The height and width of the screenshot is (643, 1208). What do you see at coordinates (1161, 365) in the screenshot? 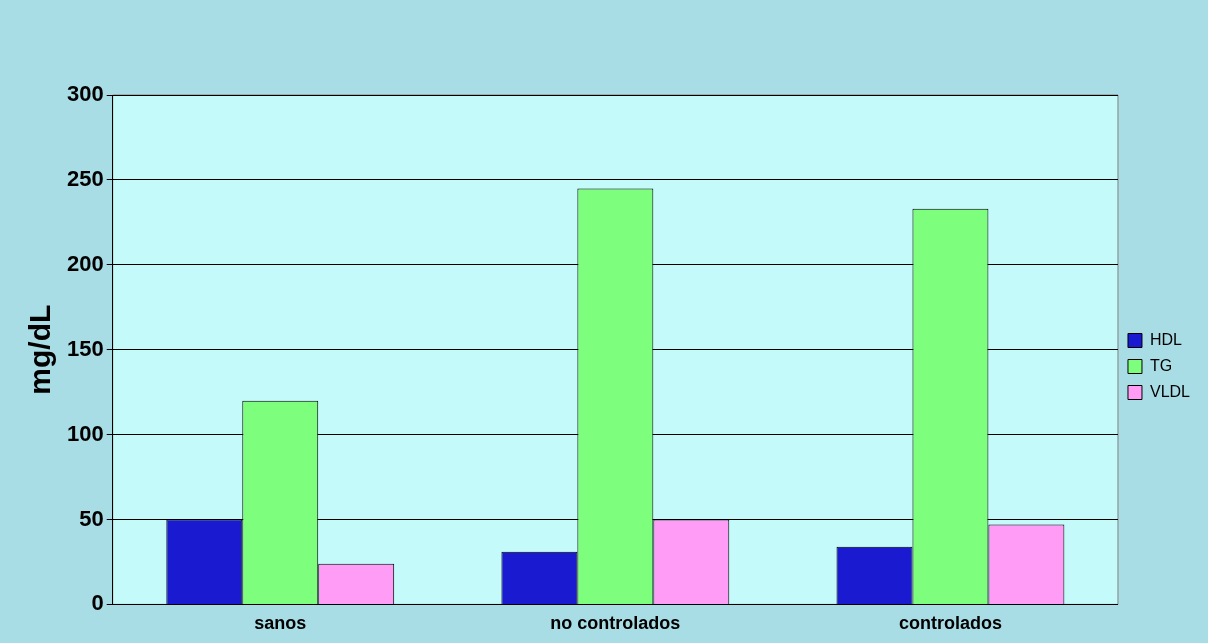
I see `legend-label: TG` at bounding box center [1161, 365].